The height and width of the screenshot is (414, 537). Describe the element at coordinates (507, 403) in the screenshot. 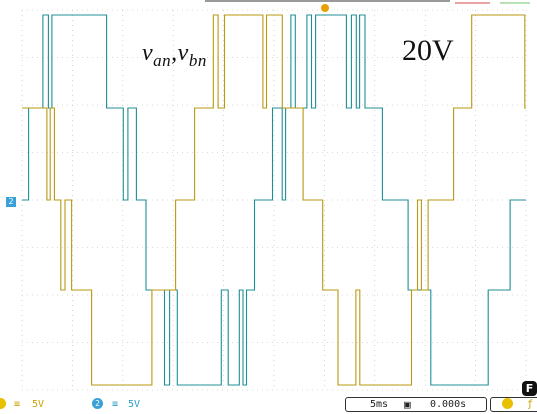

I see `trigger-source-icon` at that location.